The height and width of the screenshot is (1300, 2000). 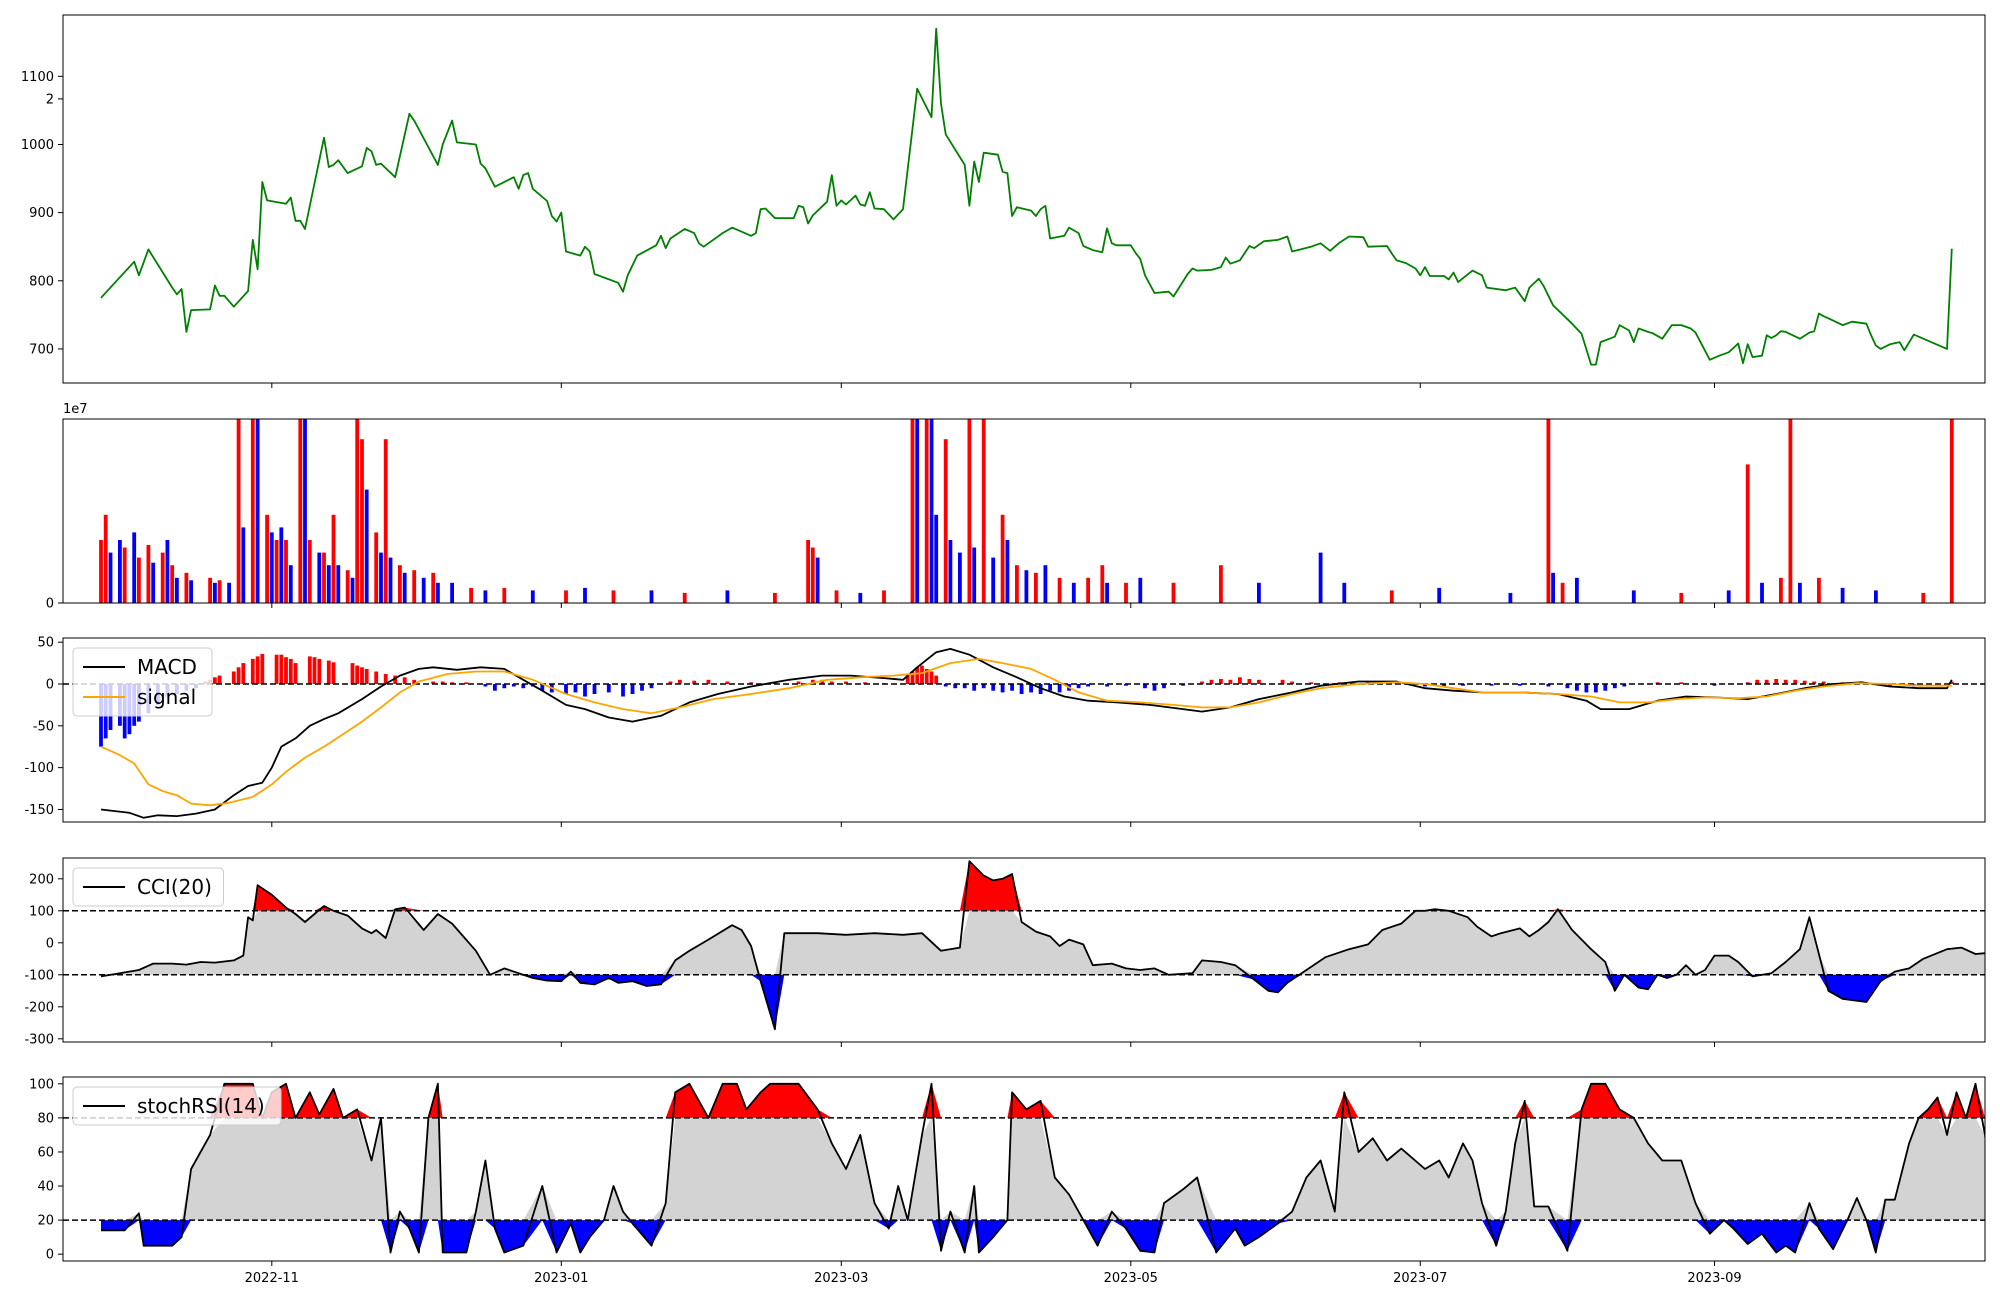 What do you see at coordinates (41, 213) in the screenshot?
I see `y-tick-label: 900` at bounding box center [41, 213].